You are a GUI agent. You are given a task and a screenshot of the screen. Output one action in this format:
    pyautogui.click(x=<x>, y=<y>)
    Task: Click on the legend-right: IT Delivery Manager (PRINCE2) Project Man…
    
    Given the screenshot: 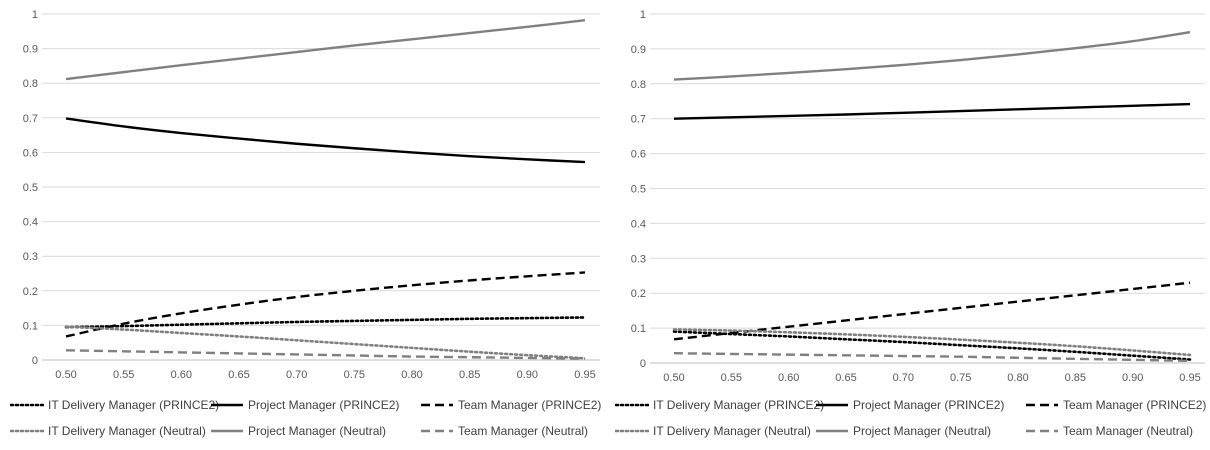 What is the action you would take?
    pyautogui.click(x=907, y=423)
    